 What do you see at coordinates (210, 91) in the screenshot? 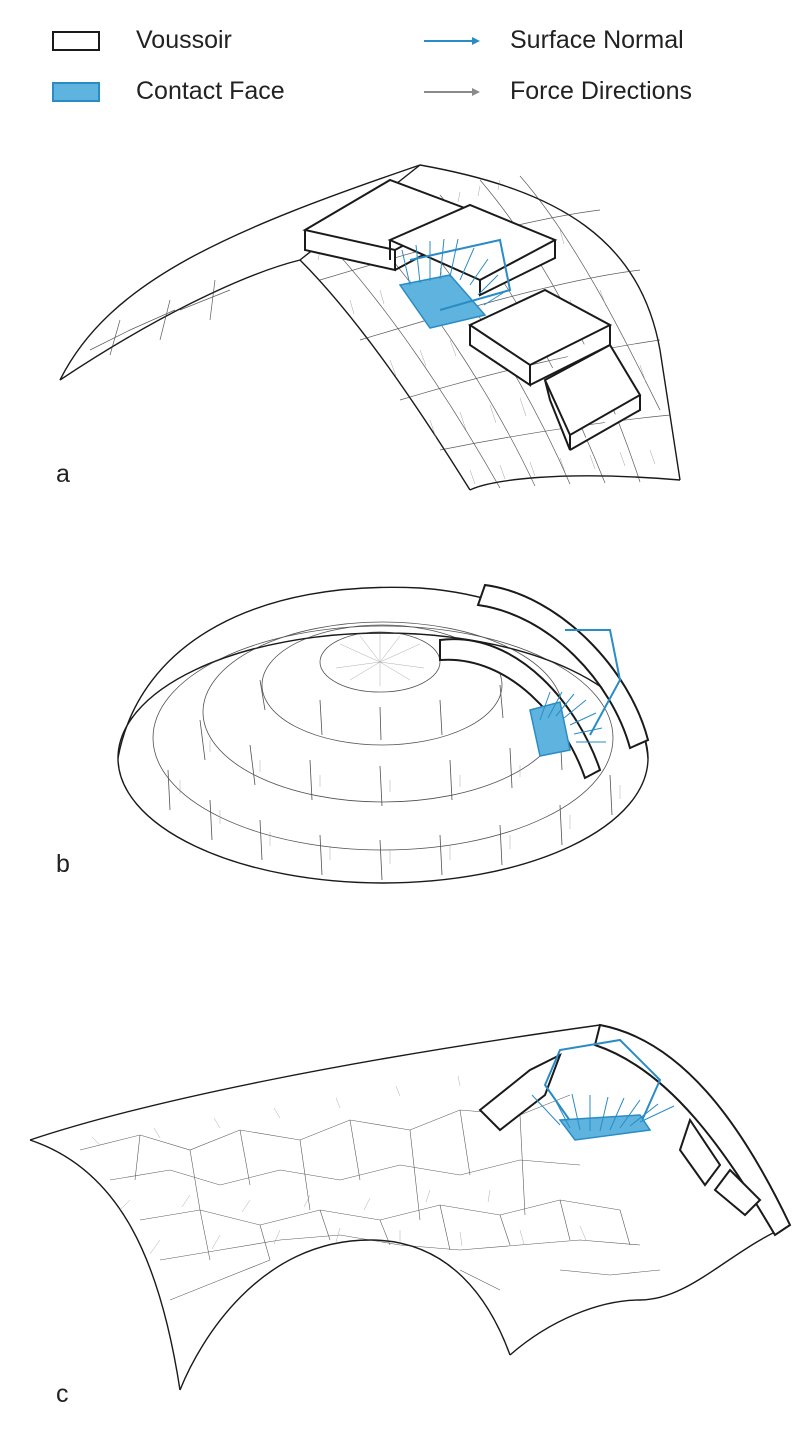
I see `legend-contact-face-label: Contact Face` at bounding box center [210, 91].